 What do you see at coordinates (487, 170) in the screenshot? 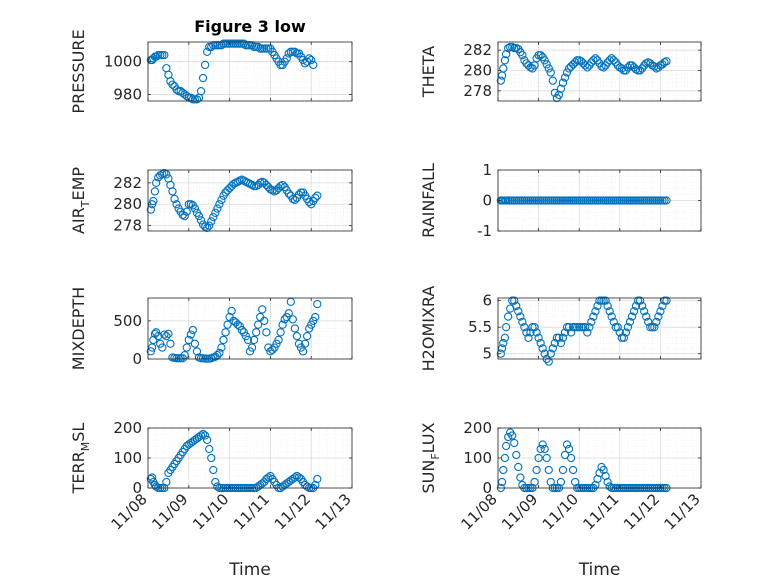
I see `y-tick-label: 1` at bounding box center [487, 170].